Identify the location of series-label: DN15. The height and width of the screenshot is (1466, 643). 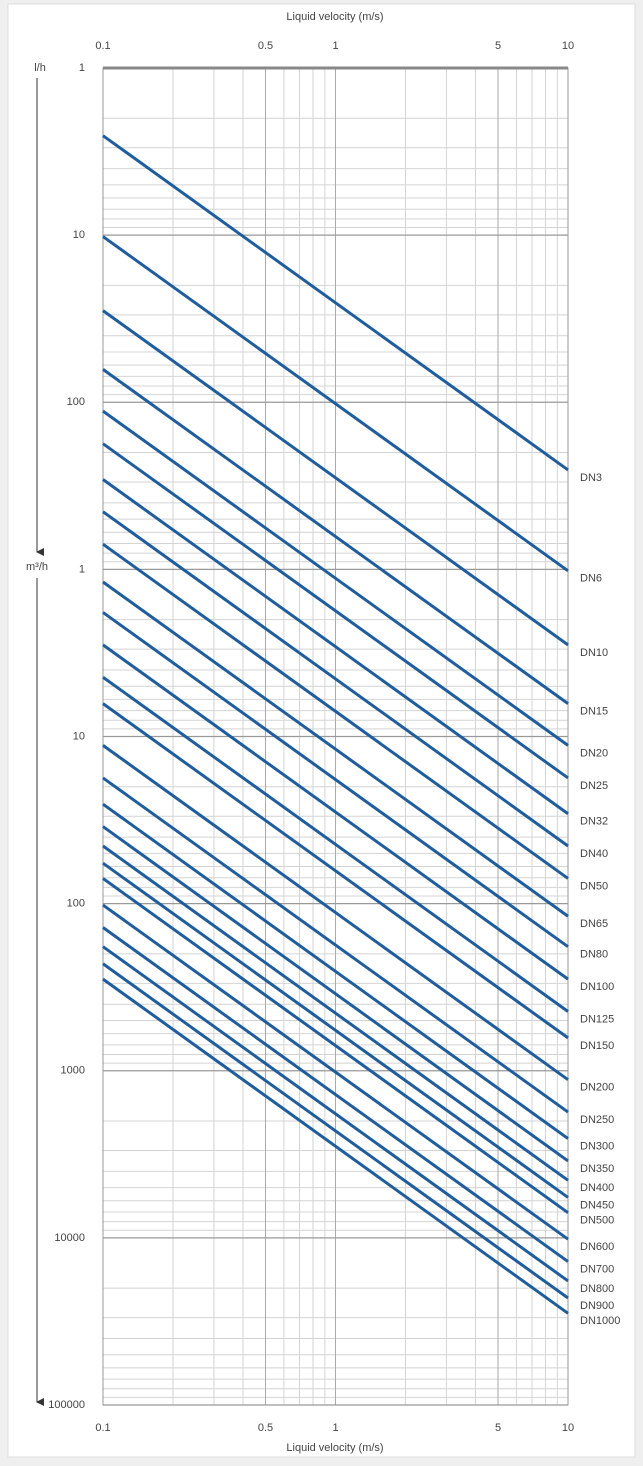
(594, 712).